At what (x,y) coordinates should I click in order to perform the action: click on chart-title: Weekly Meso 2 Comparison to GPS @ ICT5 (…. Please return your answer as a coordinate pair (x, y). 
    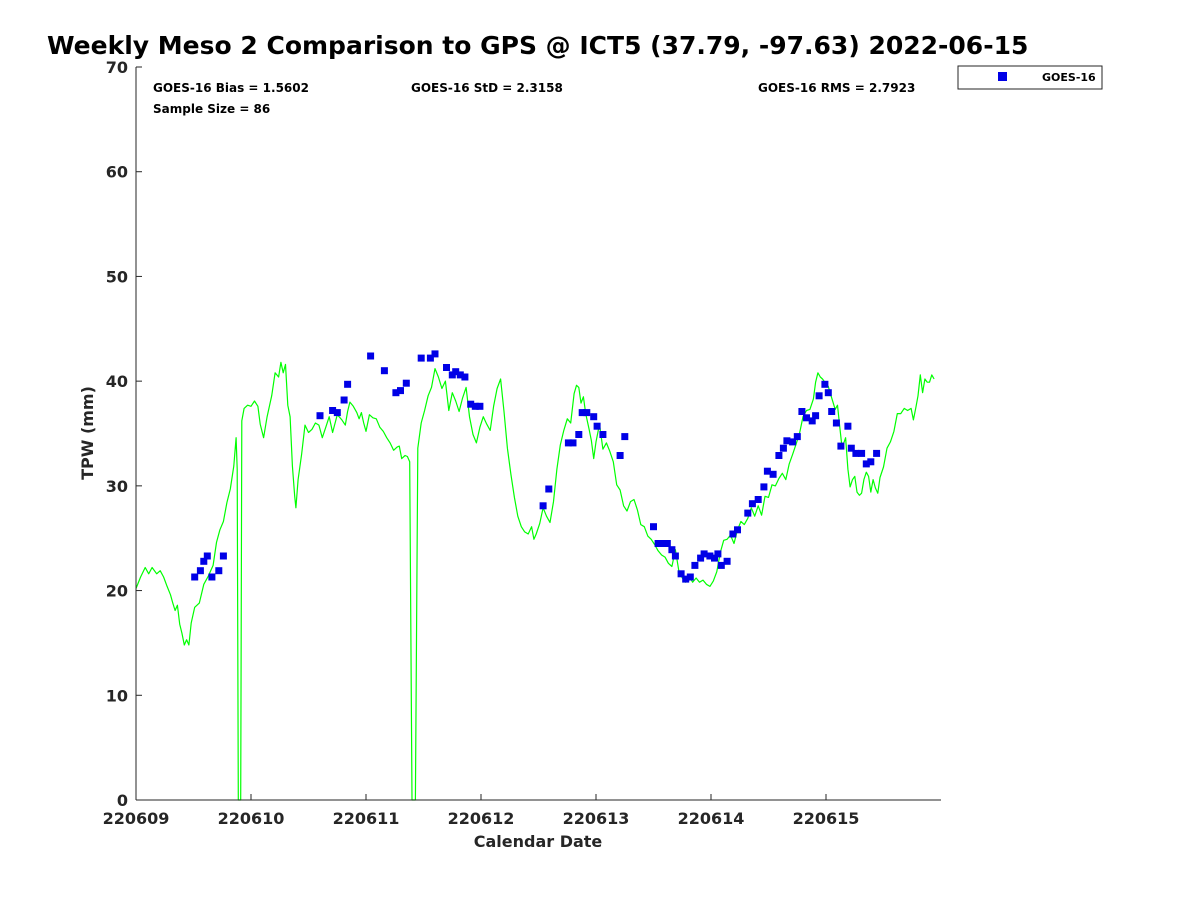
    Looking at the image, I should click on (537, 45).